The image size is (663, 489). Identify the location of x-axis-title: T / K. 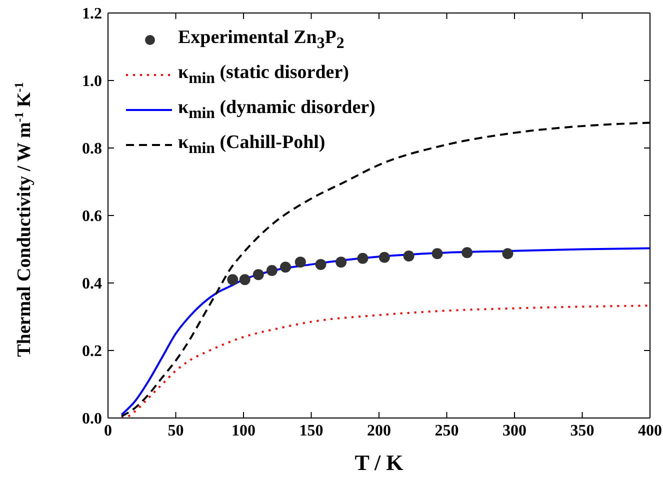
(379, 462).